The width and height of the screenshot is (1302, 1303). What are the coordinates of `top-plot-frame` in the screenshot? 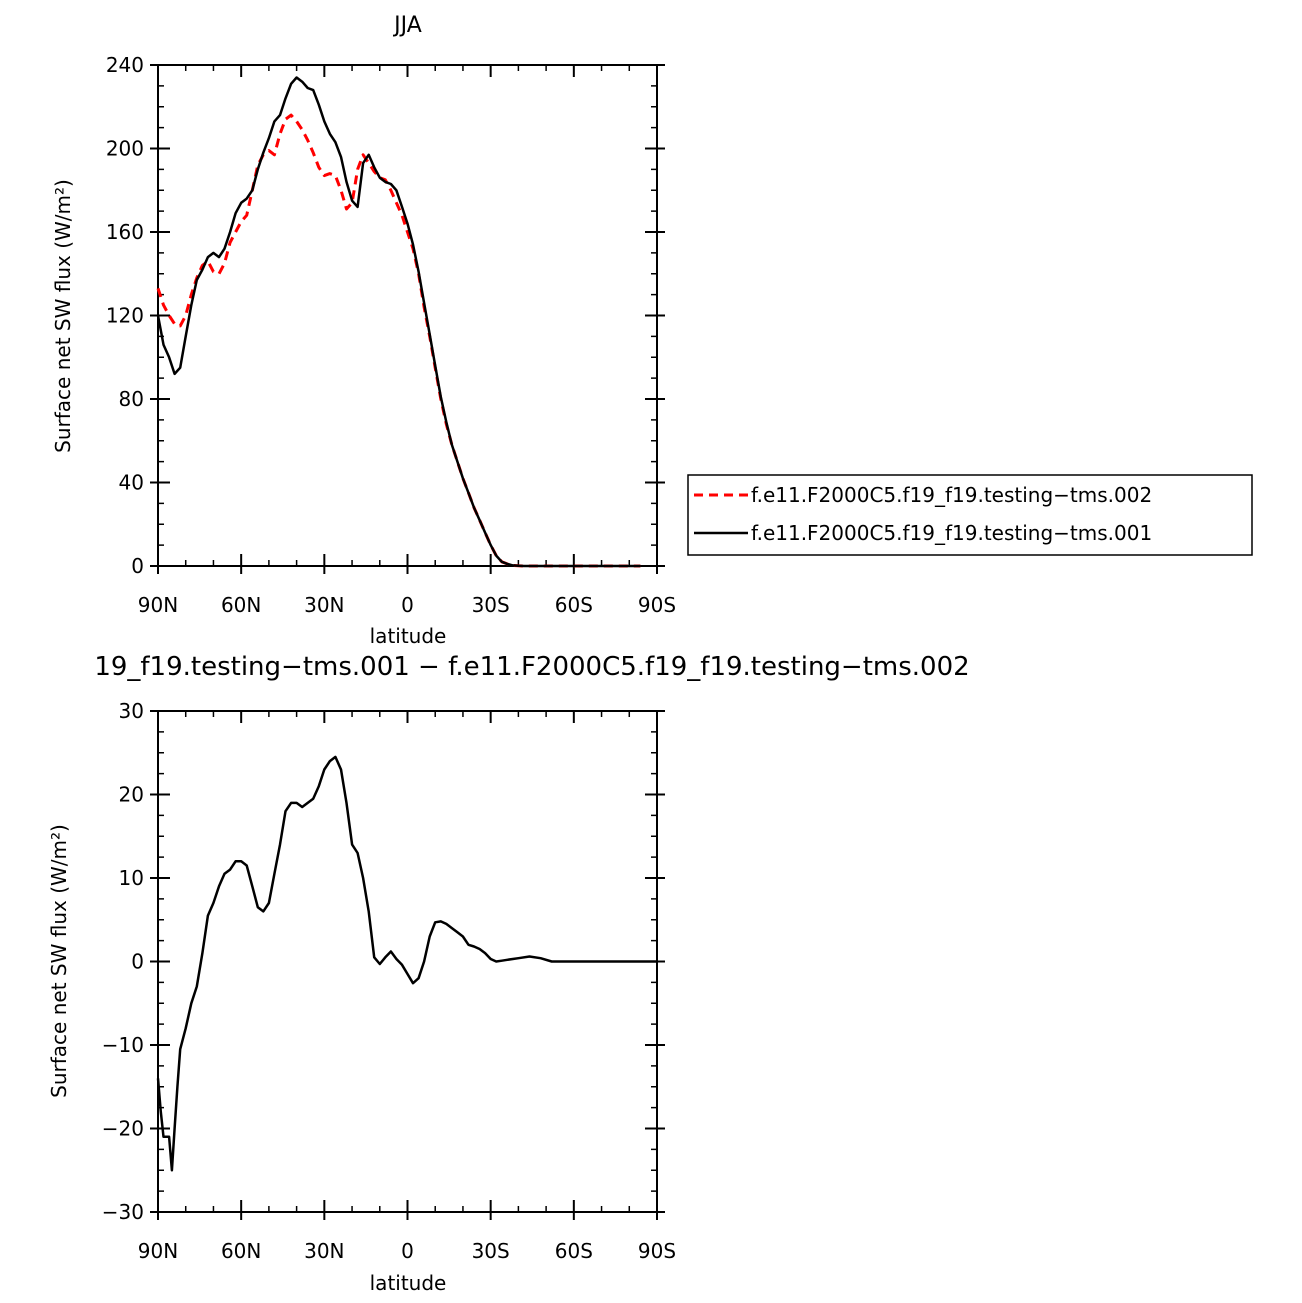 It's located at (407, 315).